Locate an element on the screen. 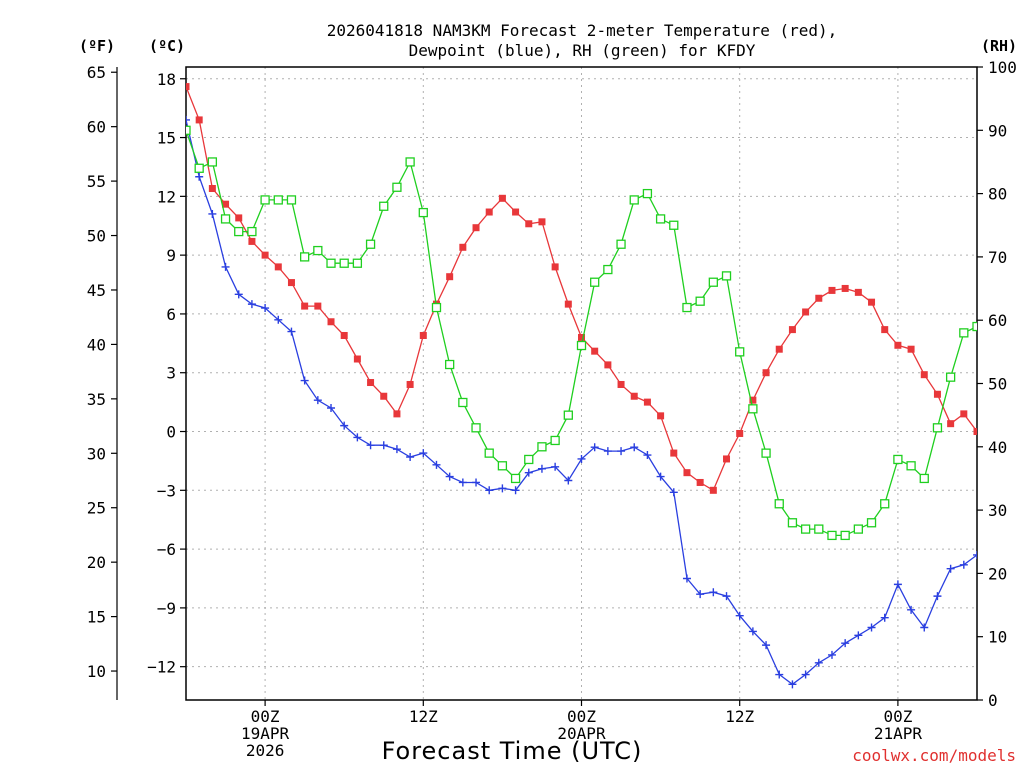 This screenshot has width=1024, height=768. fahrenheit-tick-label: 65 is located at coordinates (96, 72).